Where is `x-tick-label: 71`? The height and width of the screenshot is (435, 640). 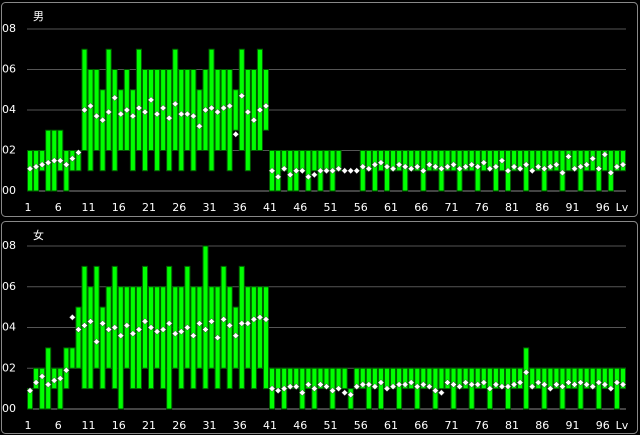 x-tick-label: 71 is located at coordinates (452, 207).